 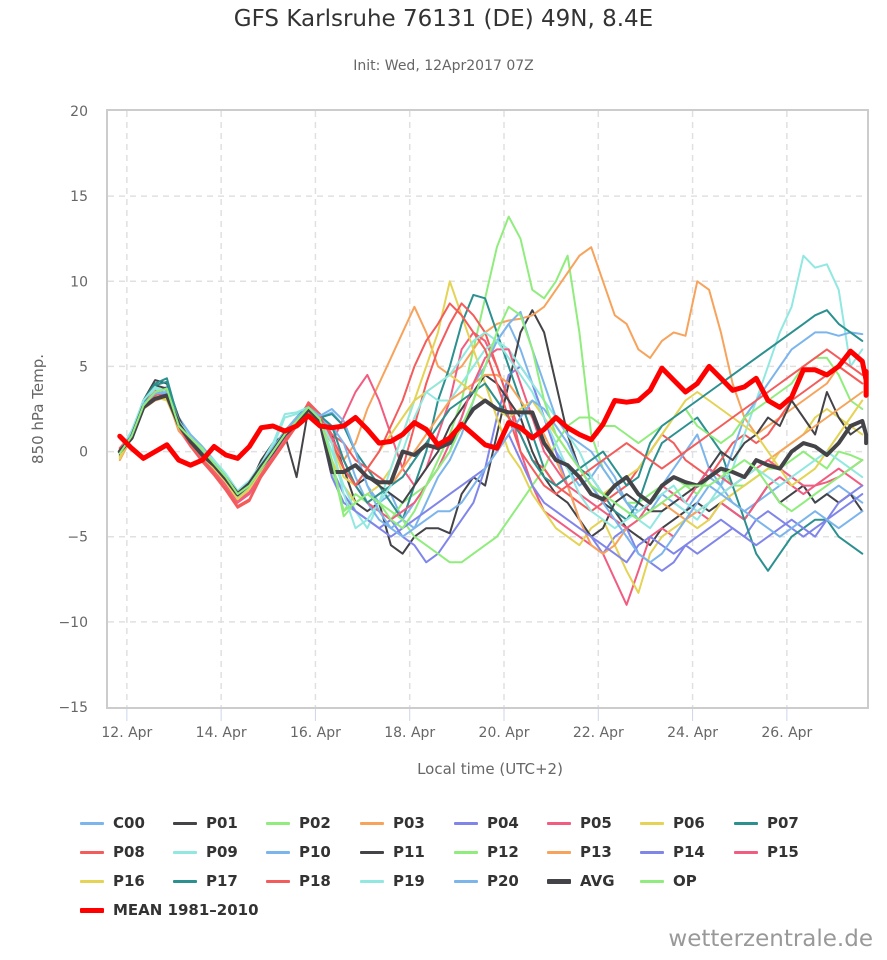 I want to click on y-tick-label: 10, so click(x=79, y=282).